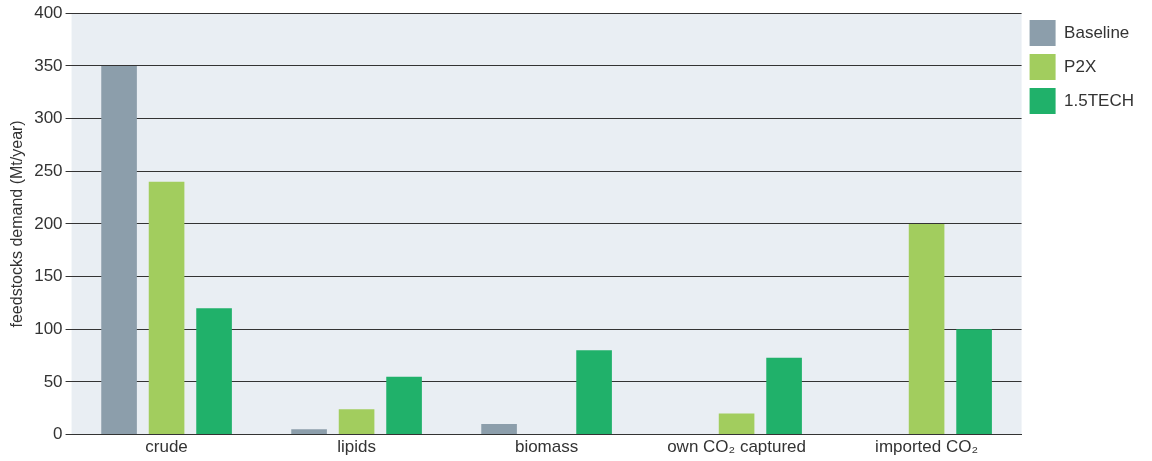 The height and width of the screenshot is (461, 1152). Describe the element at coordinates (17, 224) in the screenshot. I see `y-axis-title: feedstocks demand (Mt/year)` at that location.